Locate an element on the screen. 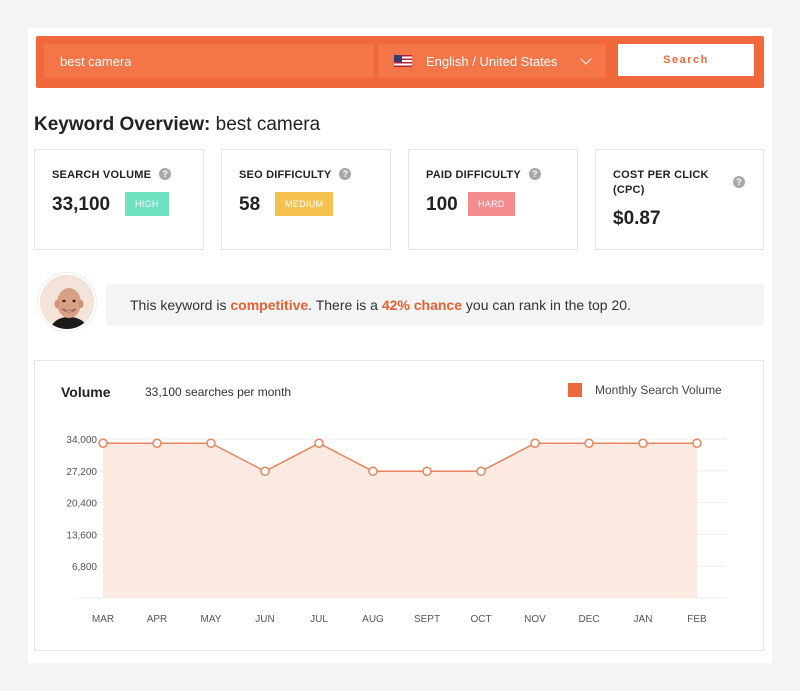  chart-legend: Monthly Search Volume is located at coordinates (645, 390).